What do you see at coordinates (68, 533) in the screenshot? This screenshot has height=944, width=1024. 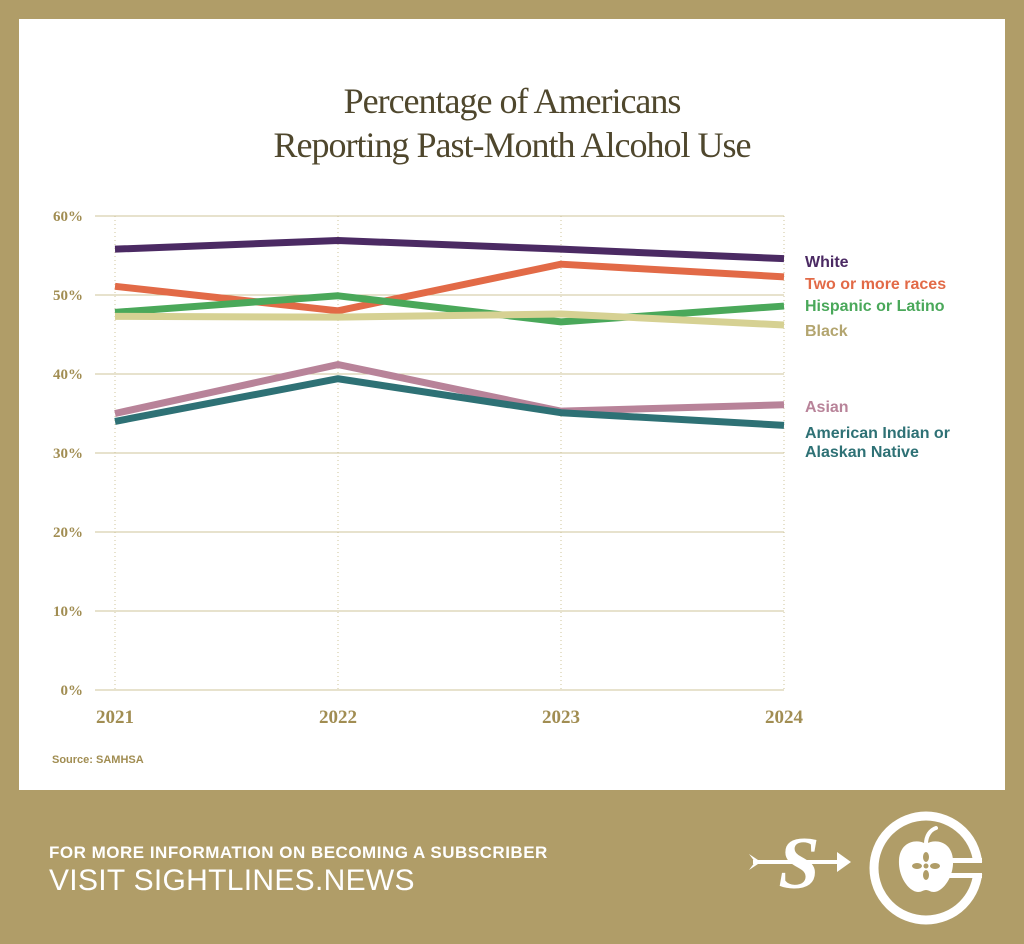 I see `y-tick-label: 20%` at bounding box center [68, 533].